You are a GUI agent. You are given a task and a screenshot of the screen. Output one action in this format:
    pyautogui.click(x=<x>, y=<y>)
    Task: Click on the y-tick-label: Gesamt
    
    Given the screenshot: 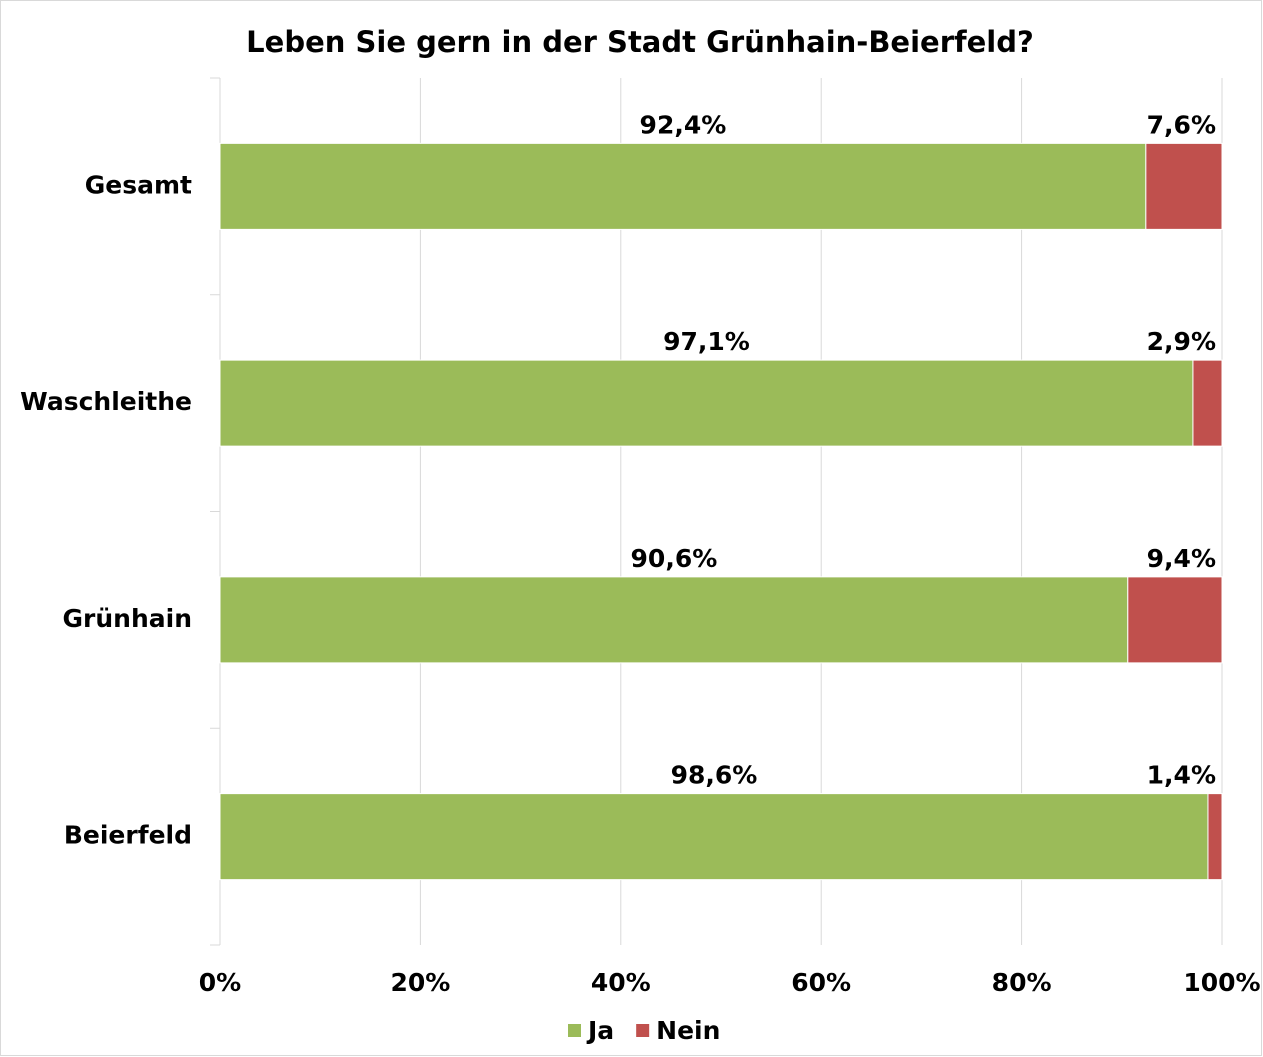 What is the action you would take?
    pyautogui.click(x=138, y=184)
    